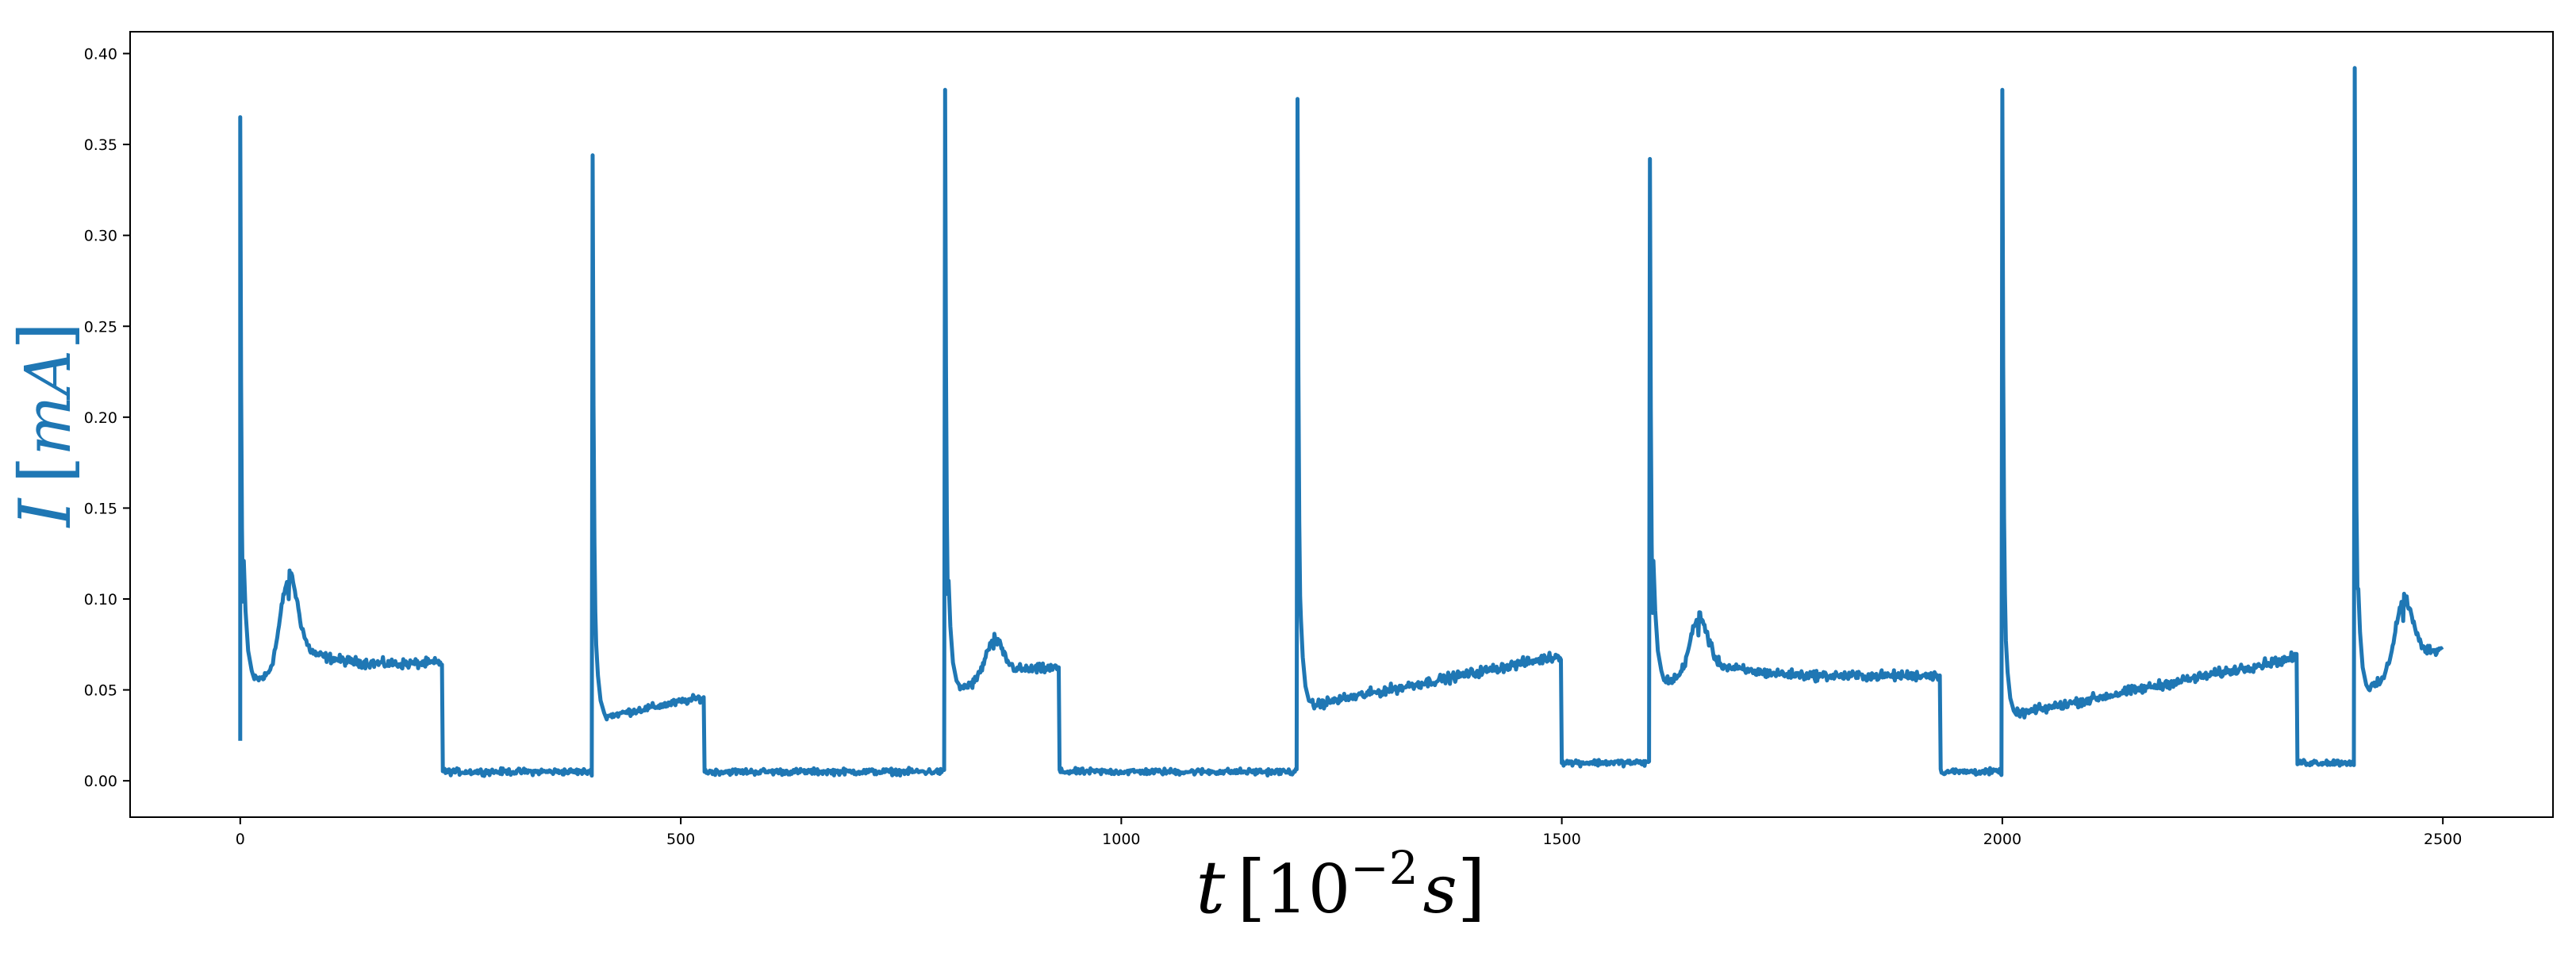 Image resolution: width=2576 pixels, height=956 pixels. What do you see at coordinates (100, 418) in the screenshot?
I see `y-tick-label: 0.20` at bounding box center [100, 418].